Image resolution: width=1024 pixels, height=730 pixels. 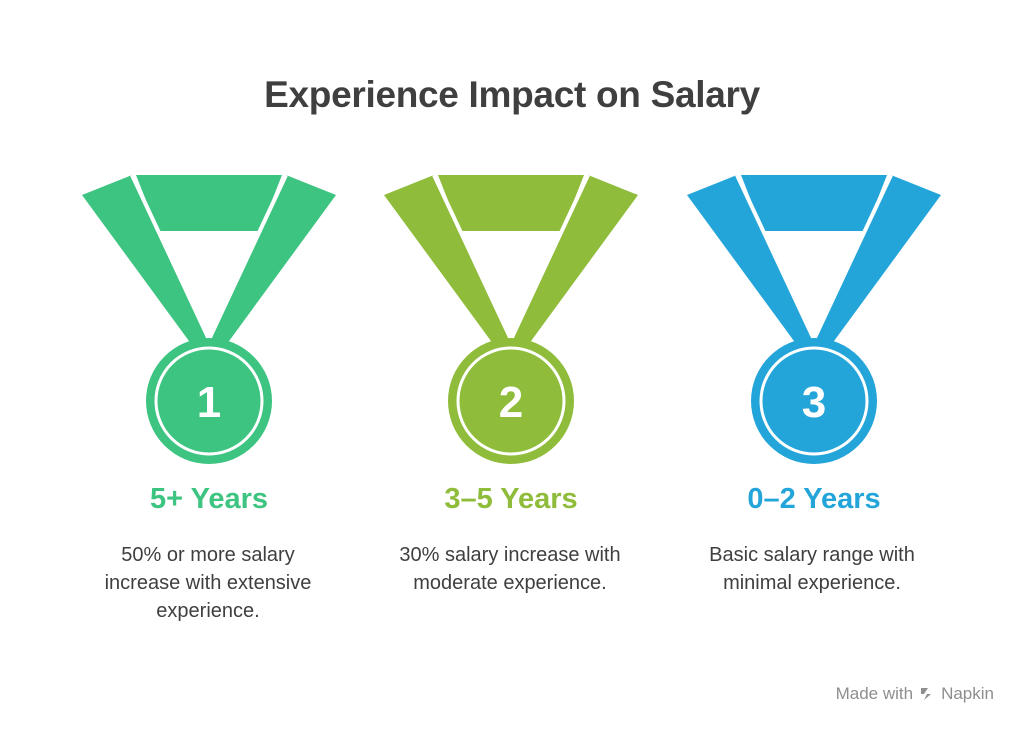 I want to click on medal-2: 2, so click(x=511, y=320).